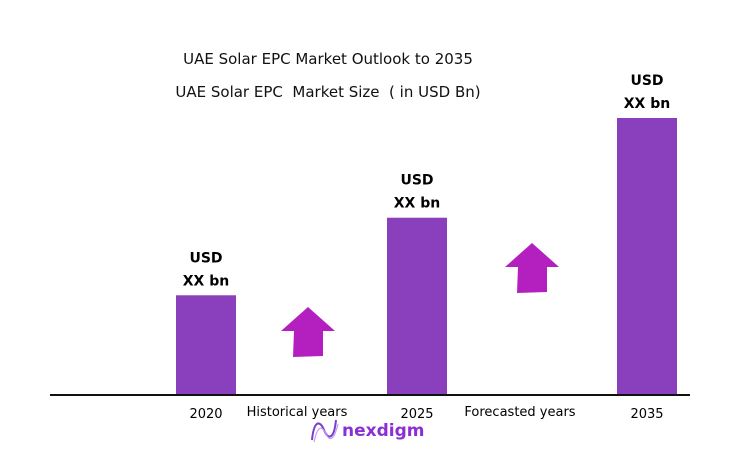  I want to click on x-tick-label: 2020, so click(205, 414).